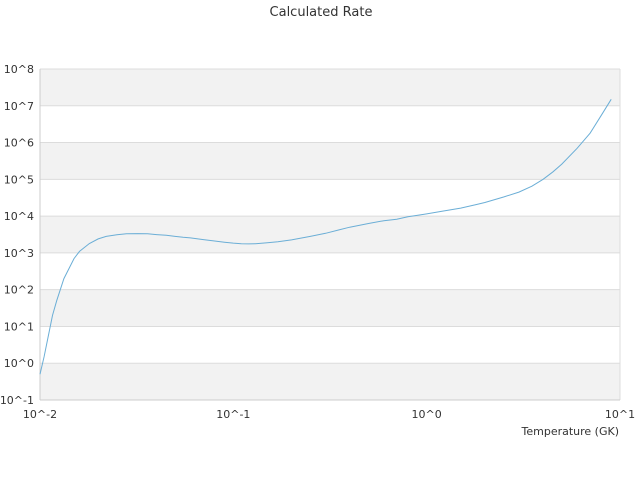 The height and width of the screenshot is (480, 640). I want to click on y-tick-label: 10^4, so click(19, 216).